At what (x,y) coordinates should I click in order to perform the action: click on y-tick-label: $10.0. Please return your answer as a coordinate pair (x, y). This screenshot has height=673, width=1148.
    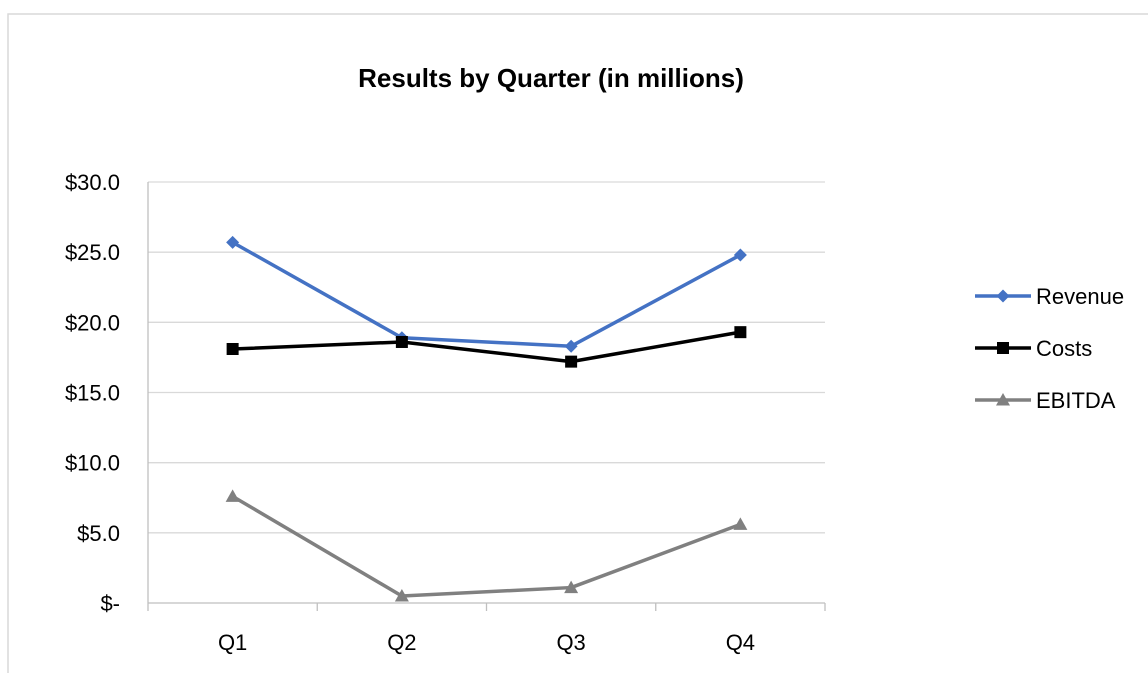
    Looking at the image, I should click on (92, 463).